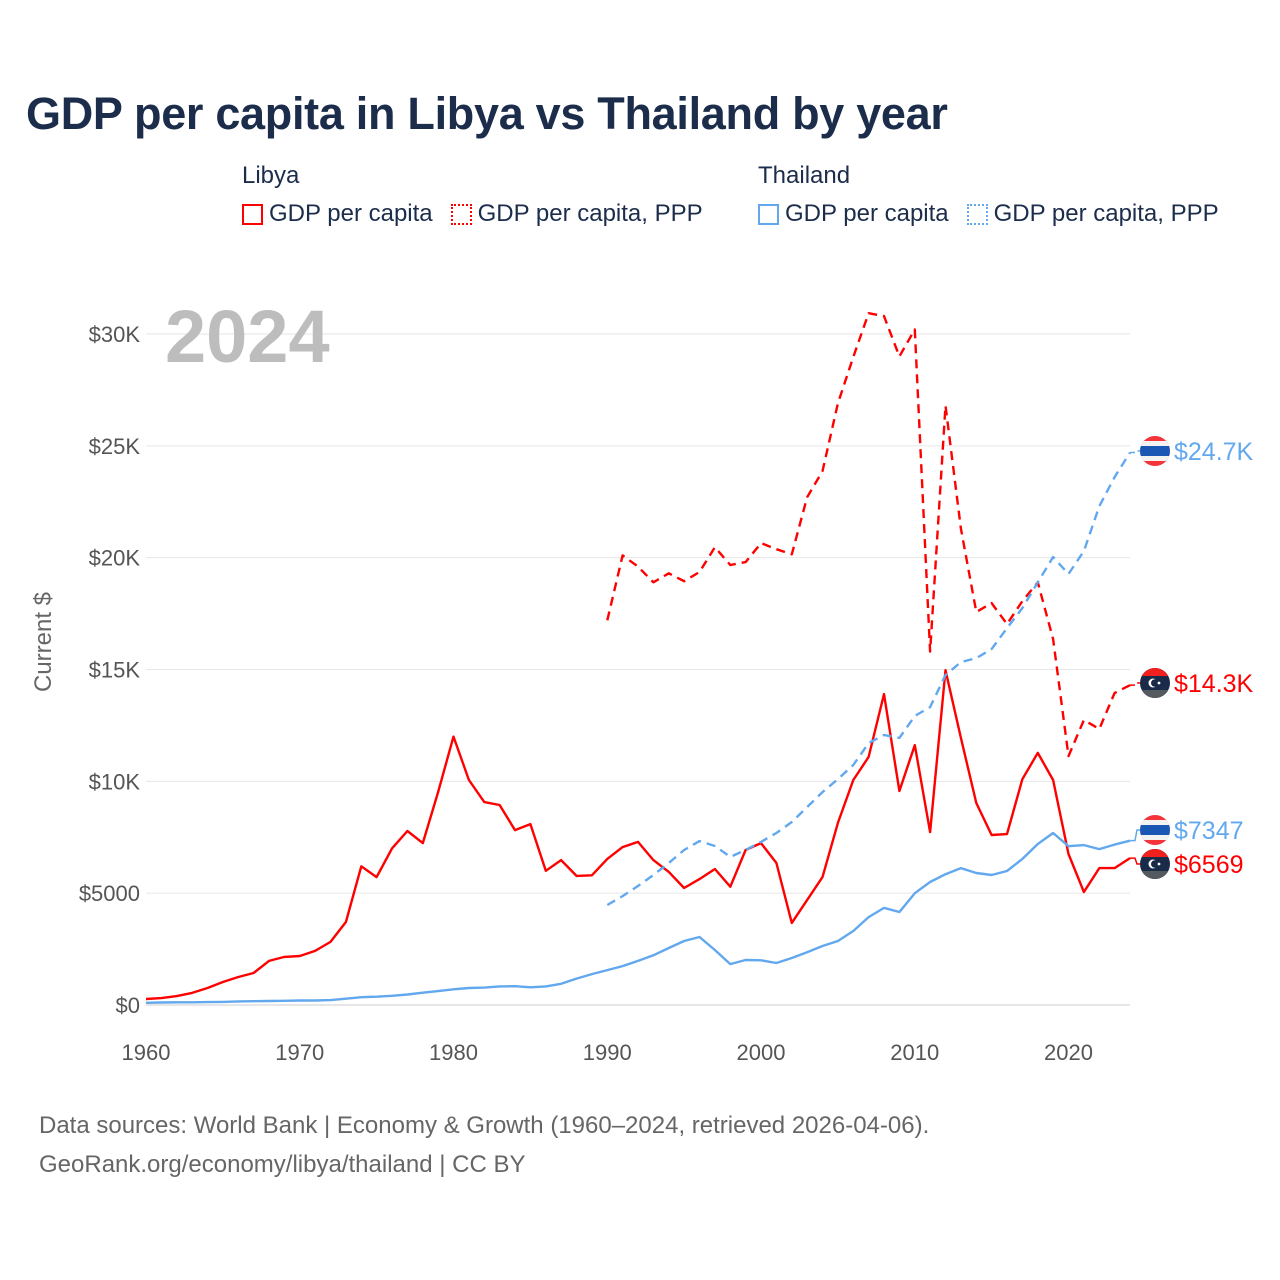 The image size is (1280, 1280). What do you see at coordinates (247, 336) in the screenshot?
I see `year-watermark: 2024` at bounding box center [247, 336].